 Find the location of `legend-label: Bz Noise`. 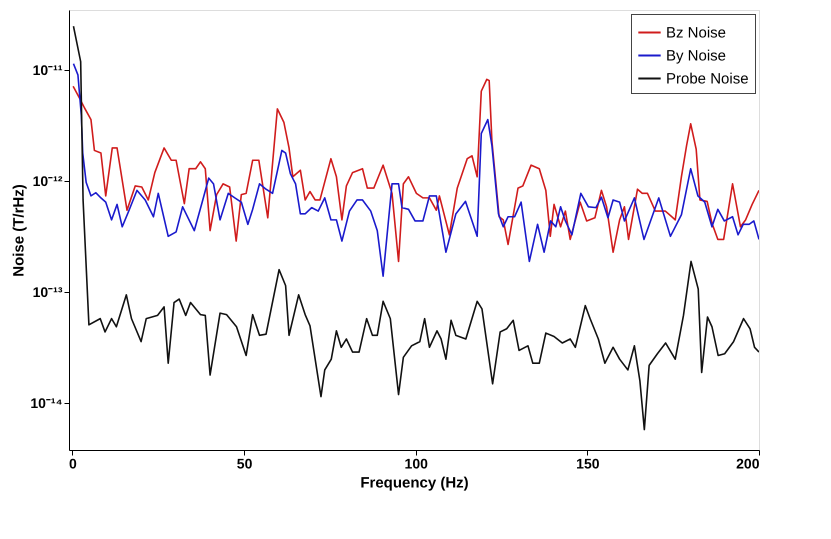

legend-label: Bz Noise is located at coordinates (696, 33).